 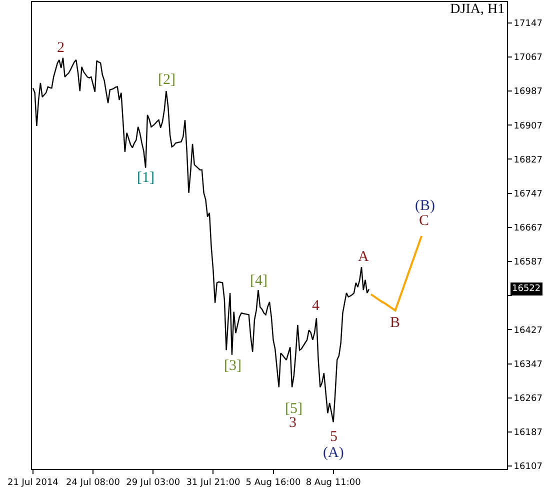 What do you see at coordinates (528, 331) in the screenshot?
I see `y-tick-label: 16427` at bounding box center [528, 331].